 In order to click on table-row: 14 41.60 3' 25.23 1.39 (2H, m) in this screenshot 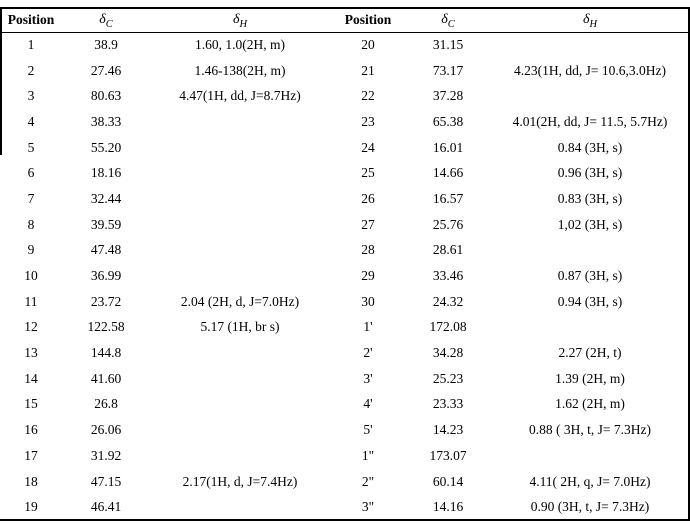, I will do `click(345, 379)`.